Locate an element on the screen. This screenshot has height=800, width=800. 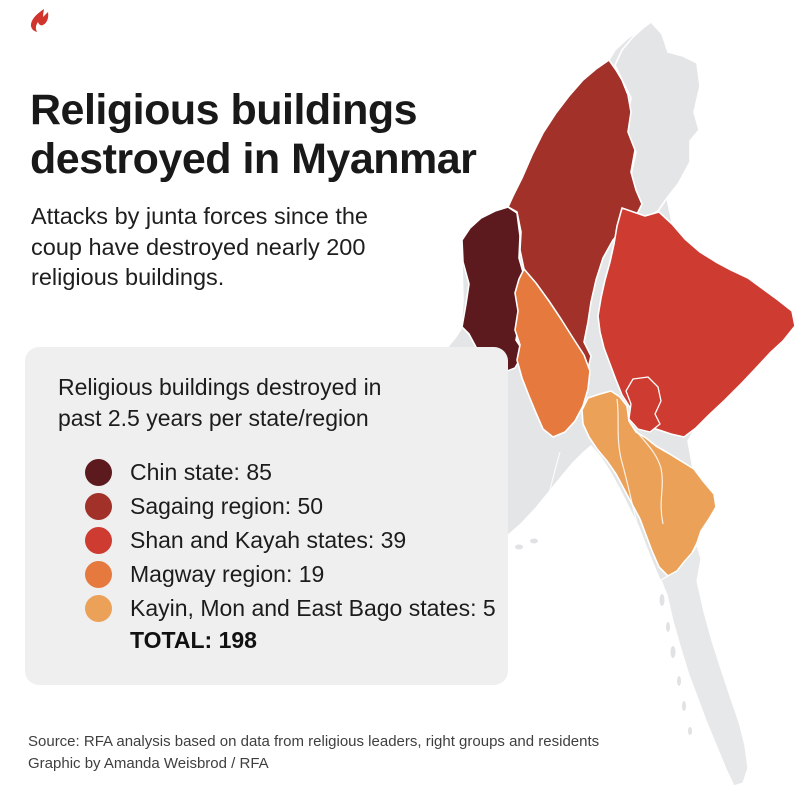
map-region-magway is located at coordinates (552, 353).